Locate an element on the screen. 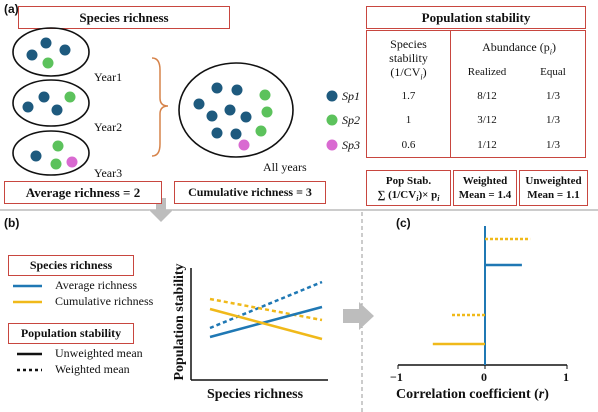 Image resolution: width=598 pixels, height=412 pixels. year1-sp2-dot is located at coordinates (48, 63).